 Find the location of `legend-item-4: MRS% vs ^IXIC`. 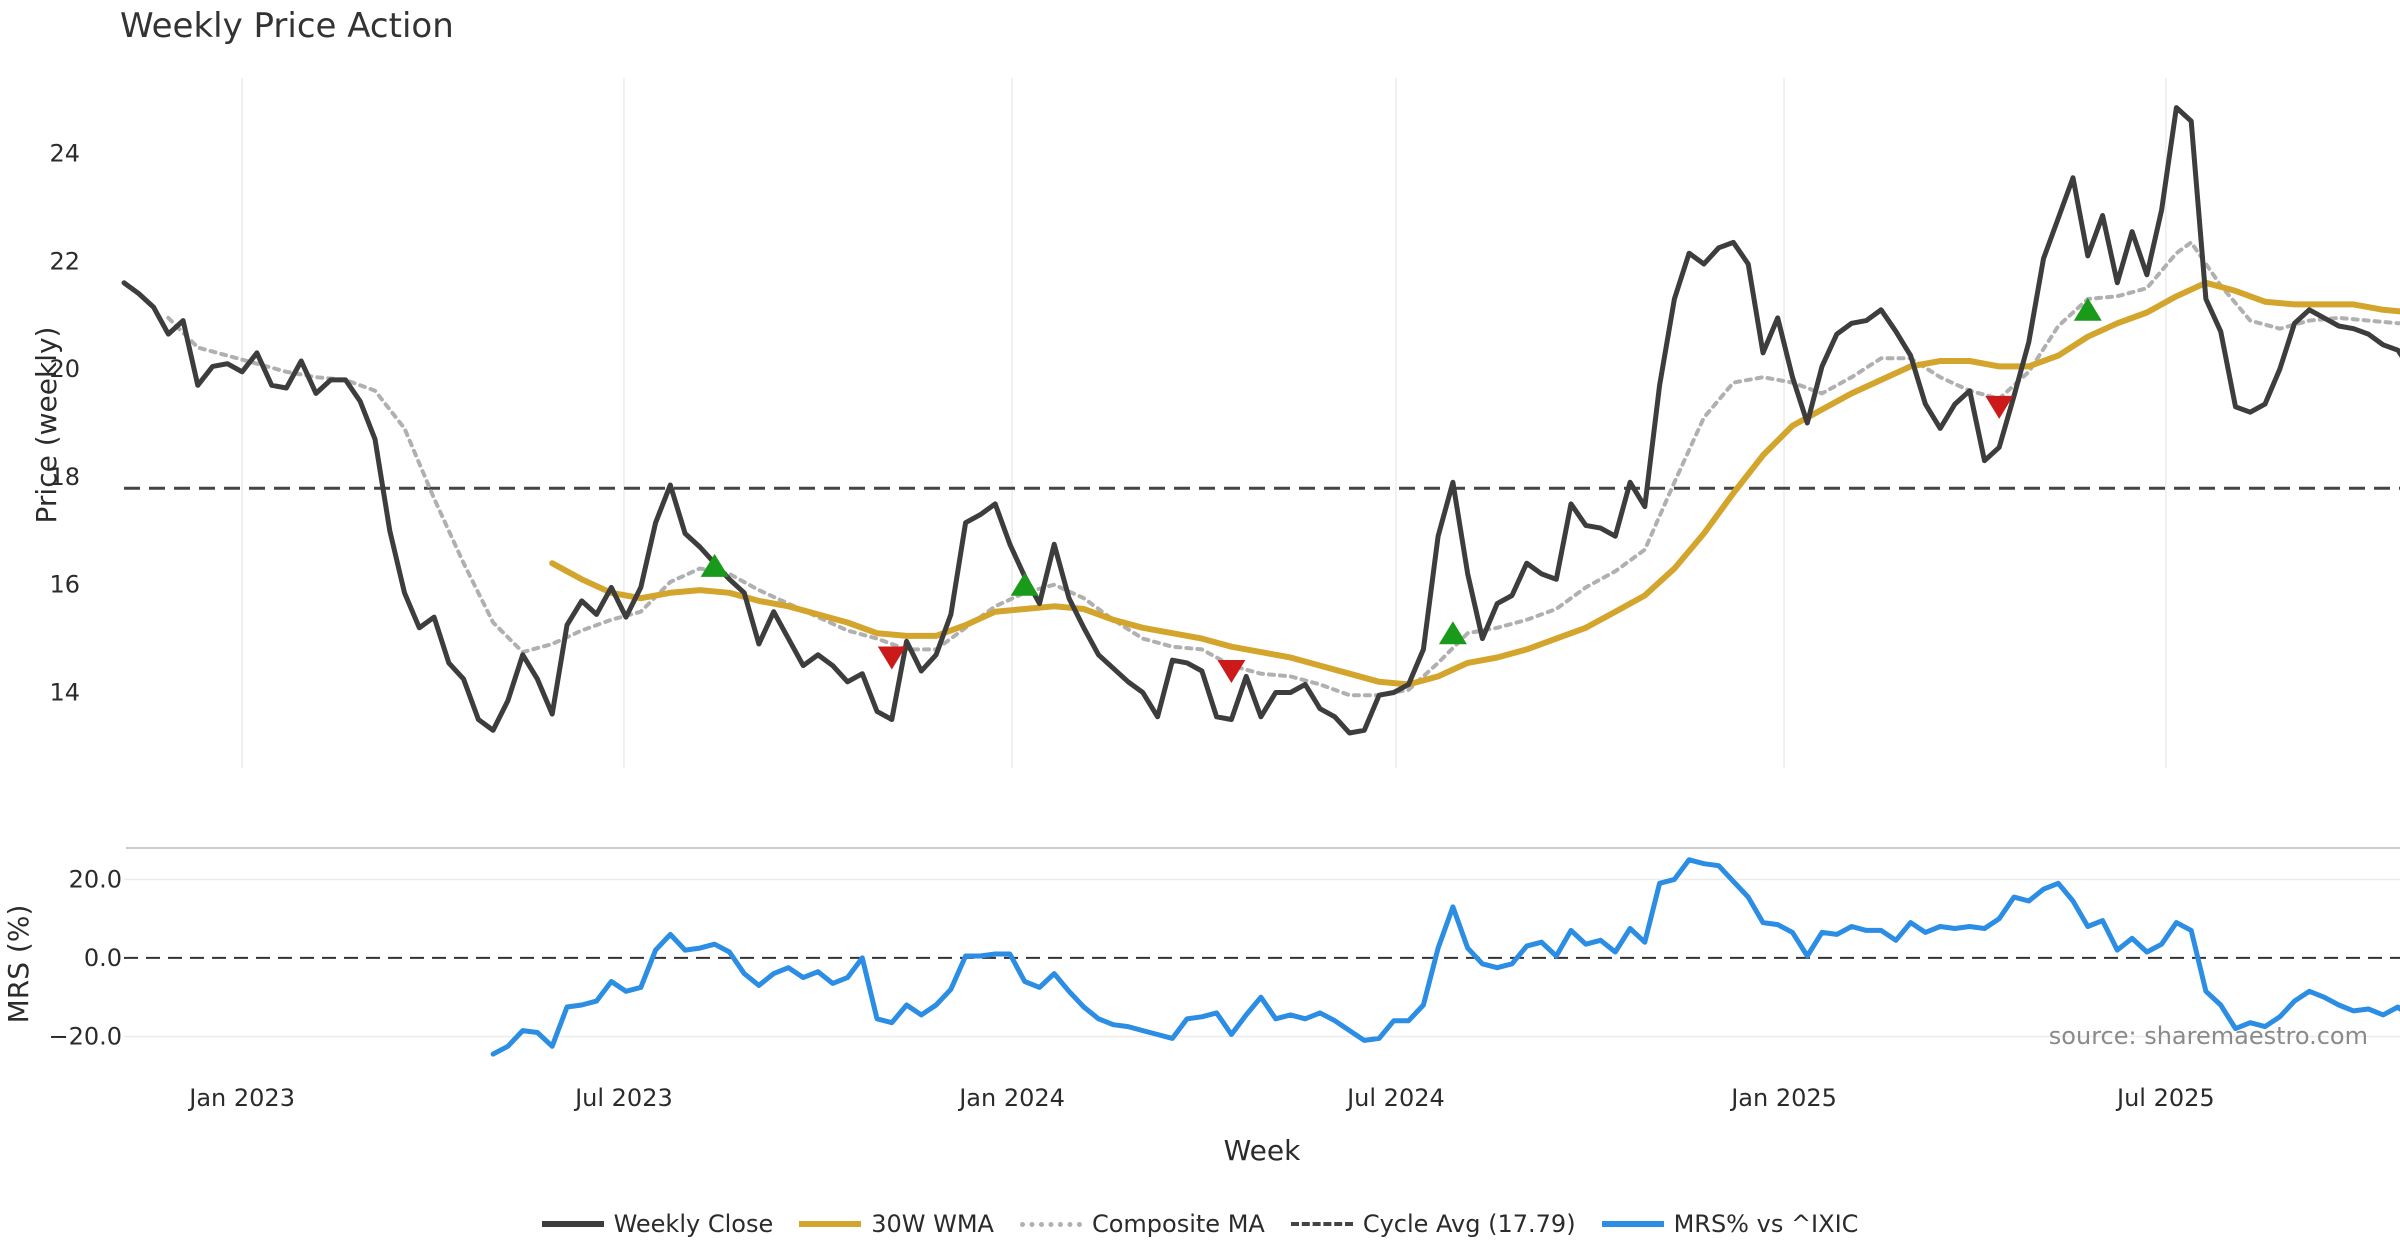

legend-item-4: MRS% vs ^IXIC is located at coordinates (1730, 1224).